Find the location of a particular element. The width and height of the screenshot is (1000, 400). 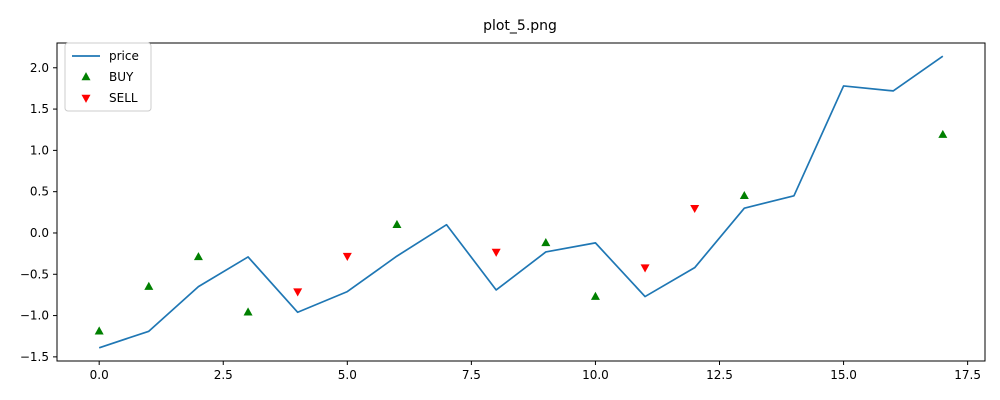

legend-label: BUY is located at coordinates (121, 77).